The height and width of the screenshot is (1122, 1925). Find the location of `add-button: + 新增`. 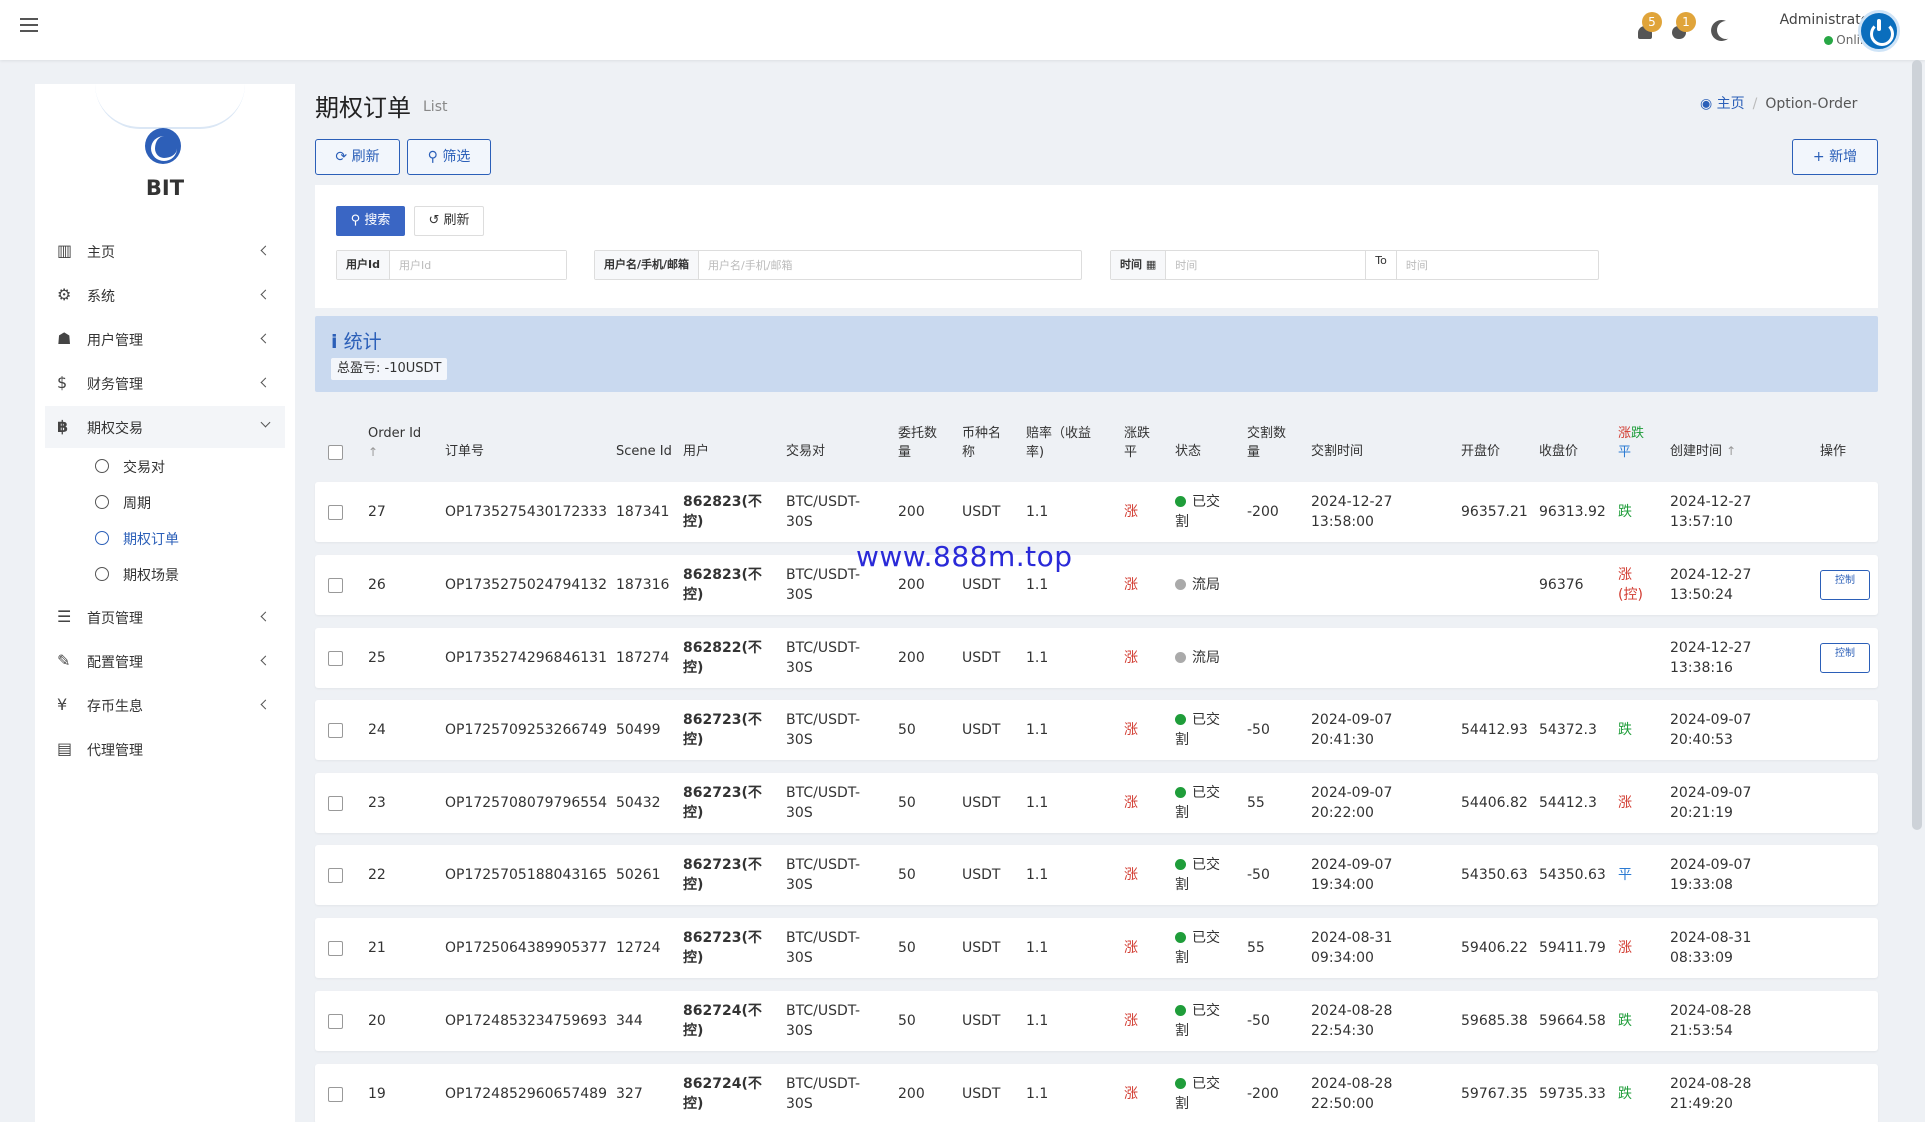

add-button: + 新增 is located at coordinates (1835, 157).